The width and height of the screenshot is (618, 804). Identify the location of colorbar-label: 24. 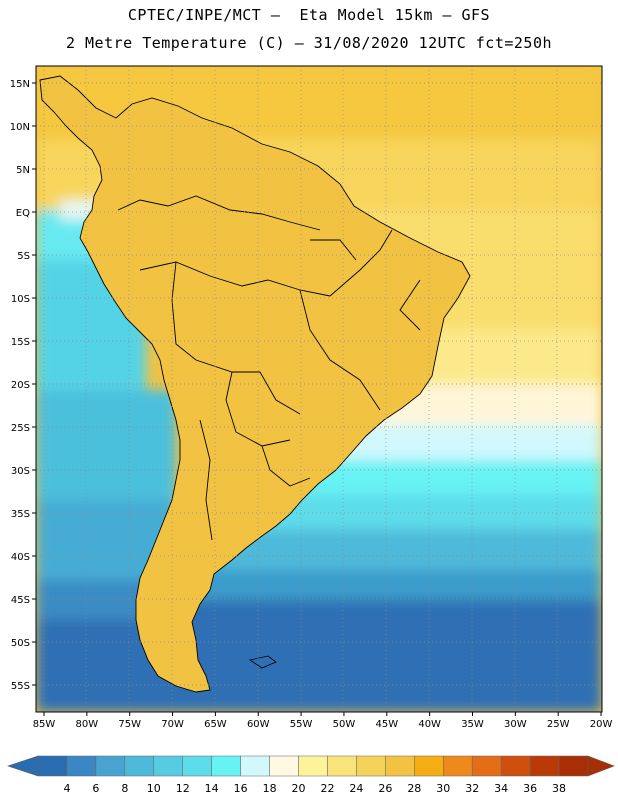
(356, 788).